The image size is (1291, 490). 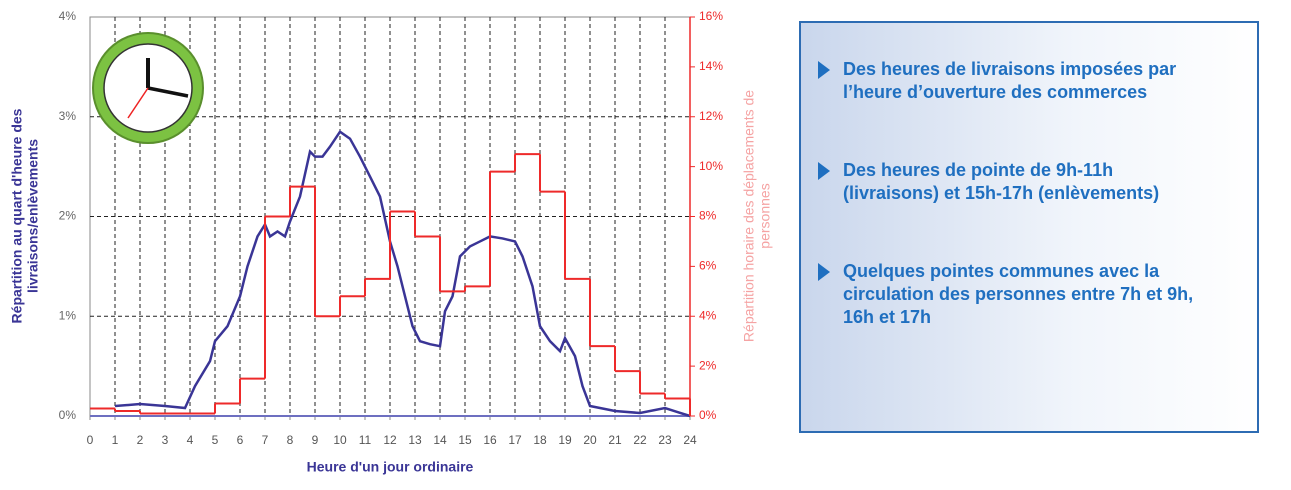 I want to click on y2-axis-title: Répartition horaire des déplacements de, so click(x=749, y=216).